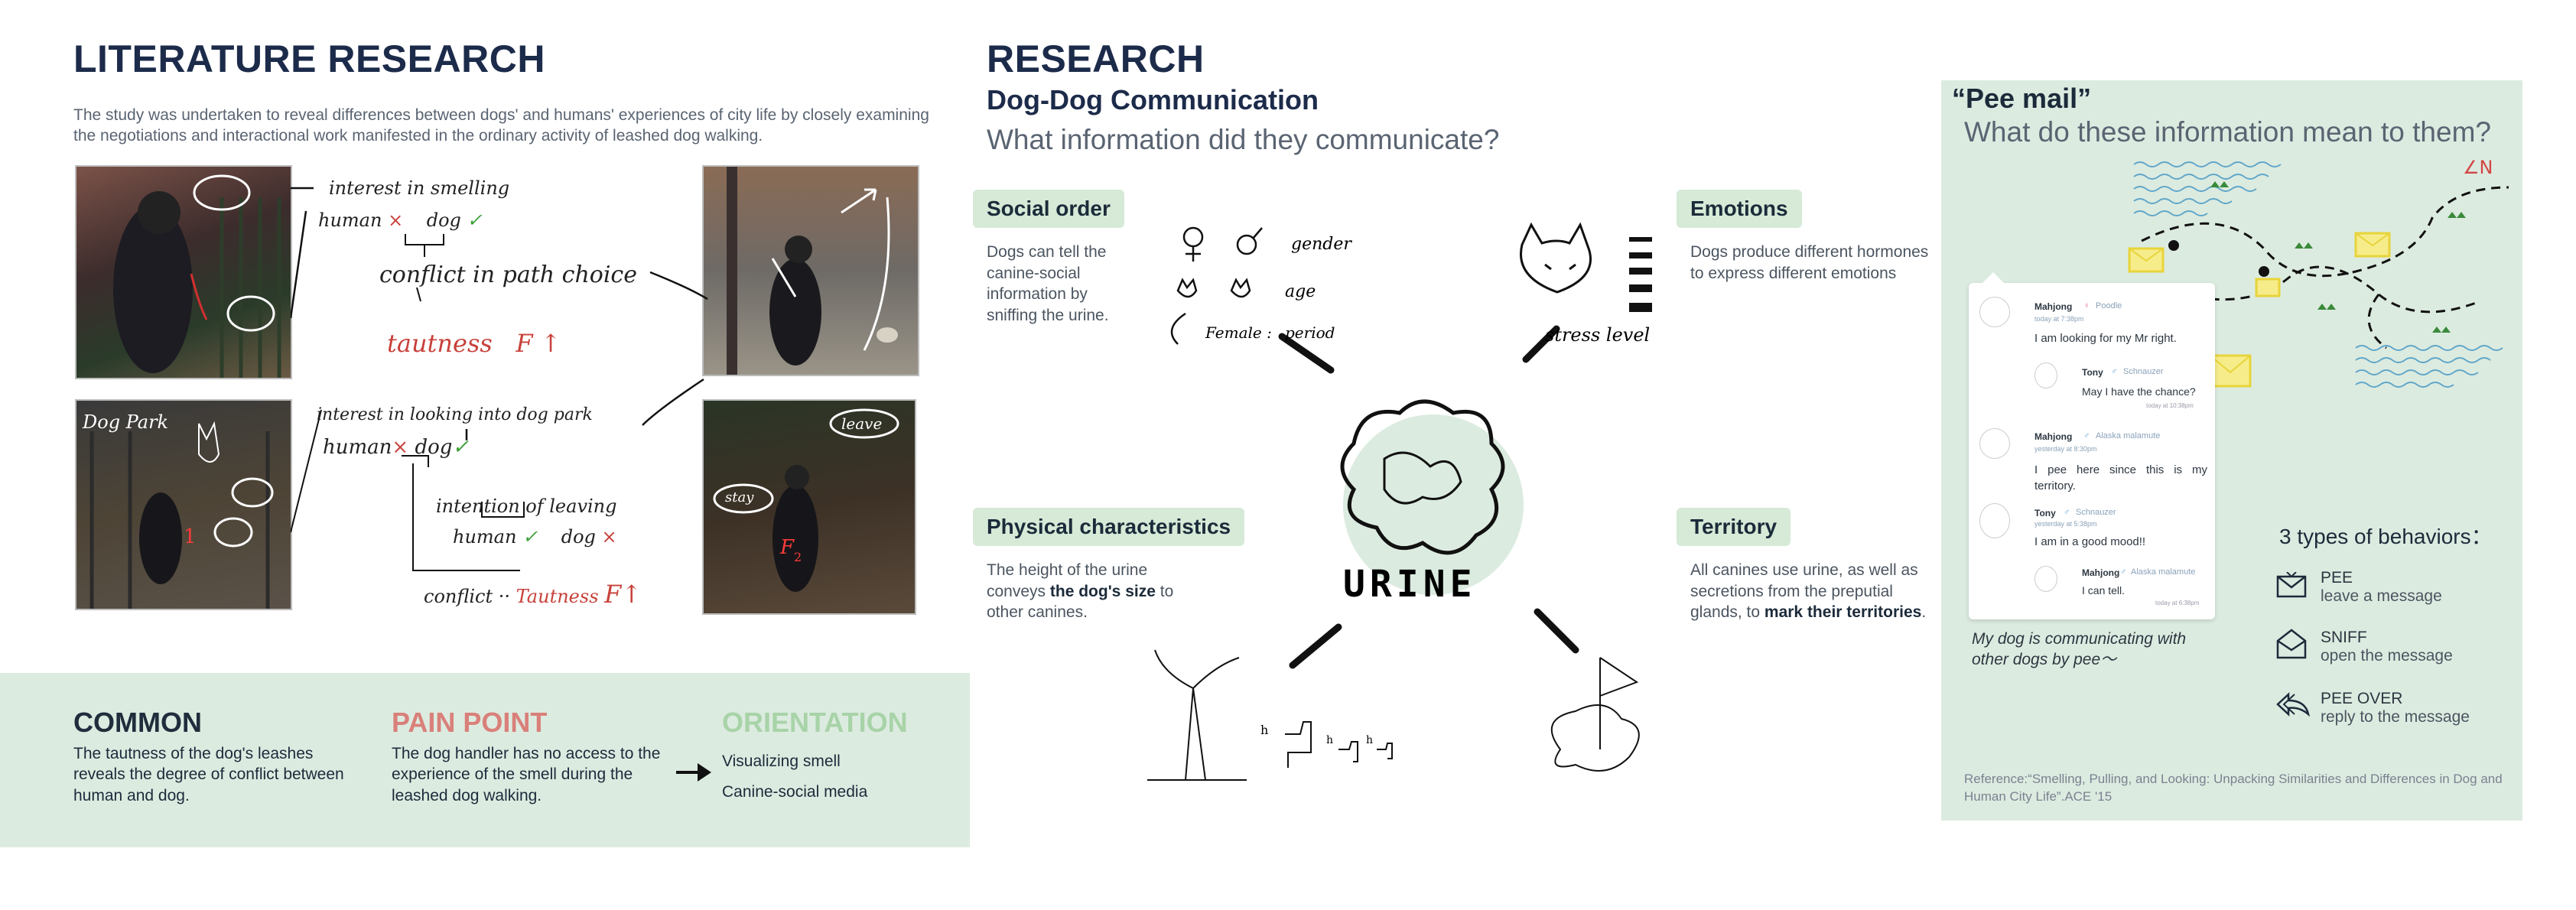 The image size is (2576, 910). Describe the element at coordinates (526, 506) in the screenshot. I see `sketch2-intention: intention of leaving` at that location.